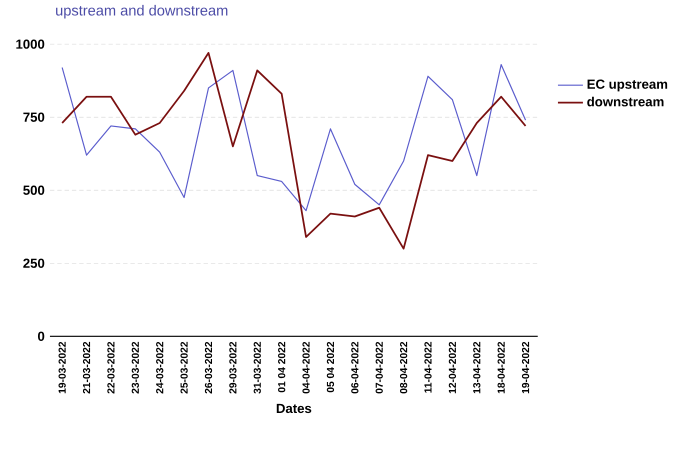  Describe the element at coordinates (184, 368) in the screenshot. I see `x-tick-label: 25-03-2022` at that location.